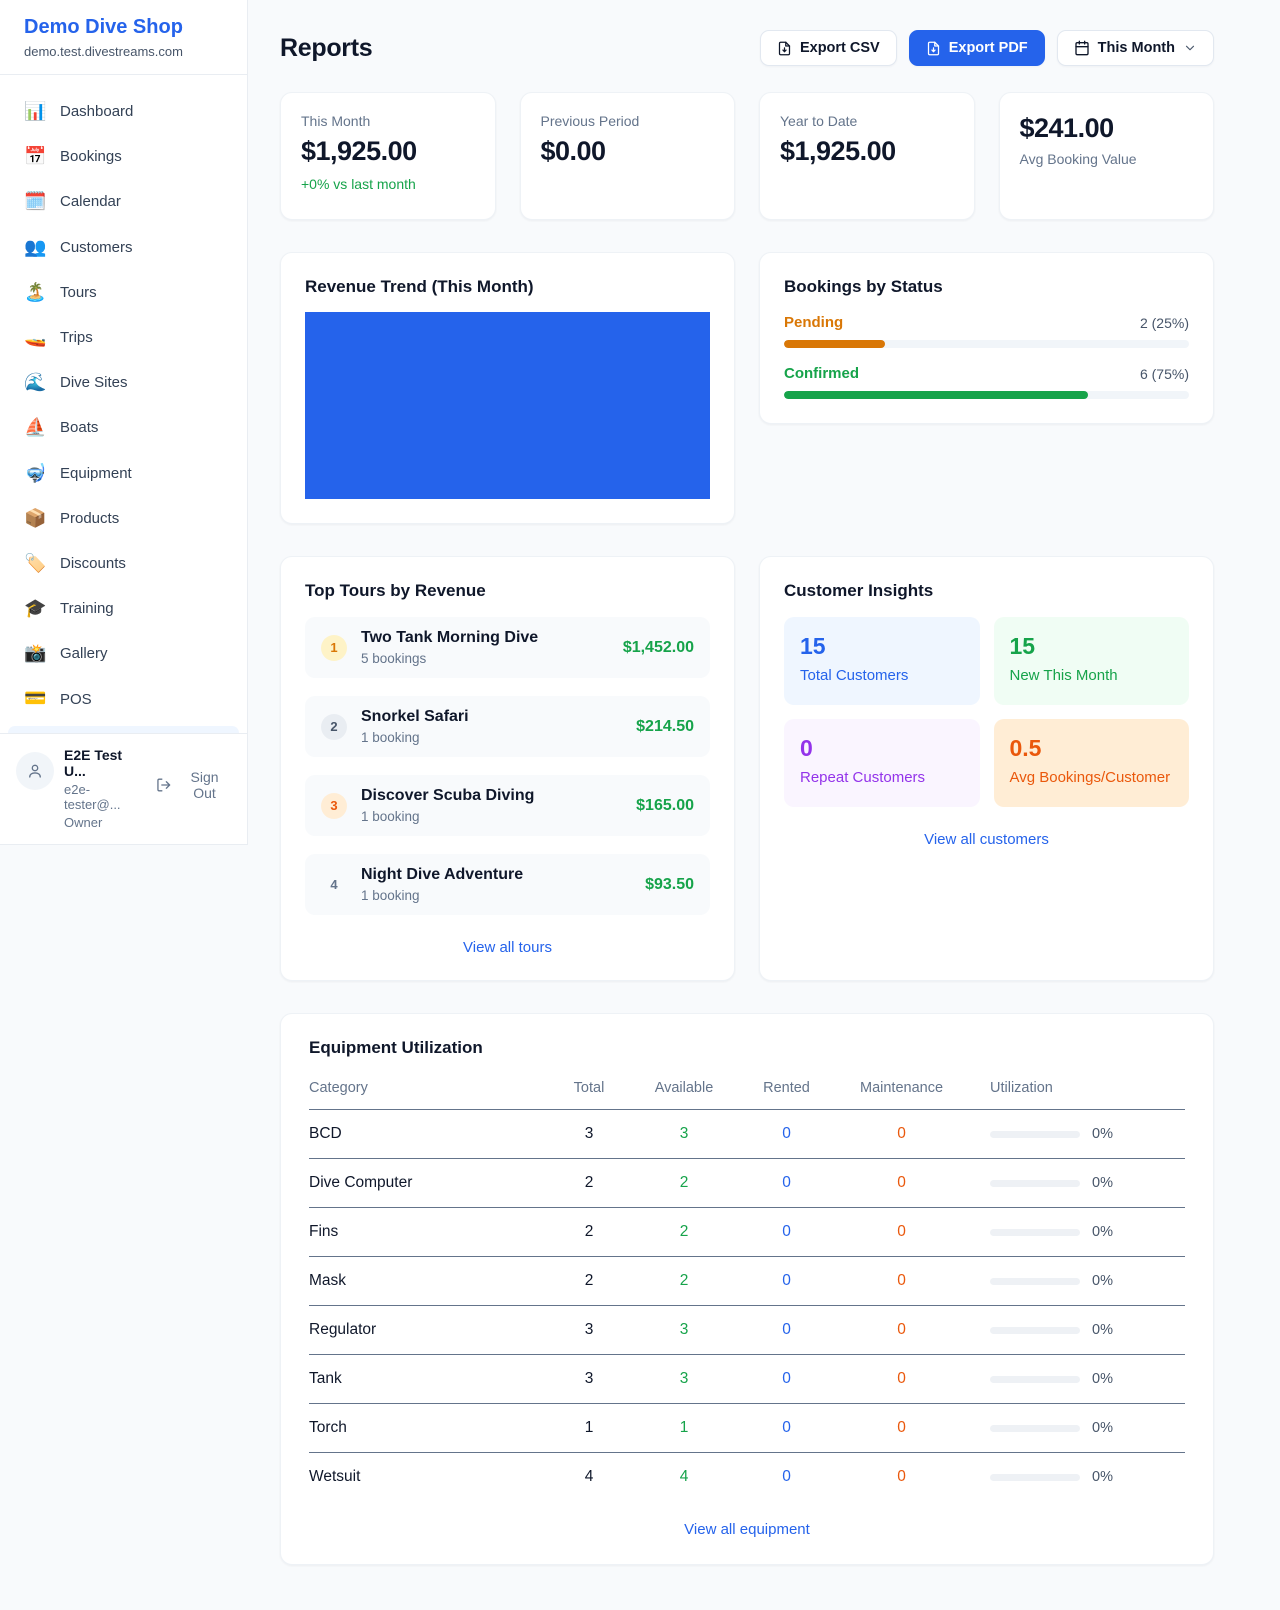  I want to click on sidebar-item-equipment: 🤿 Equipment, so click(123, 473).